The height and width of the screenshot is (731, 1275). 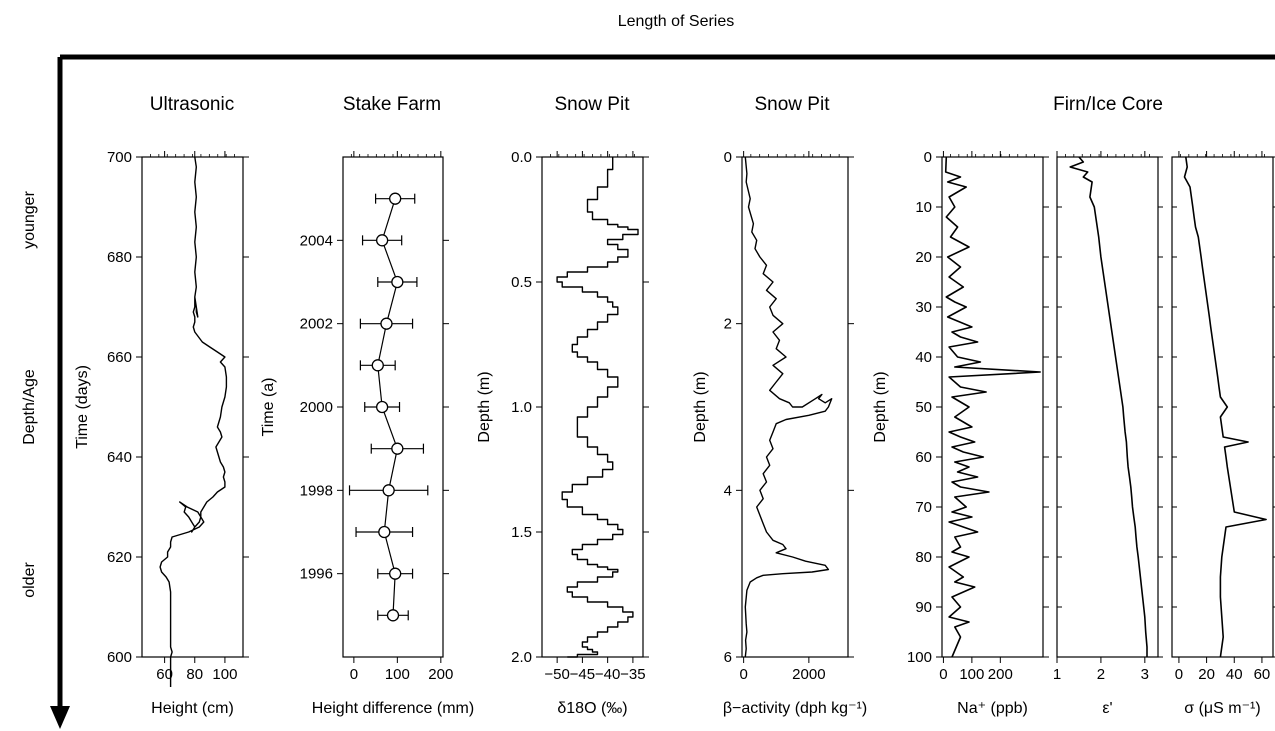 I want to click on y-tick-label: 90, so click(x=923, y=607).